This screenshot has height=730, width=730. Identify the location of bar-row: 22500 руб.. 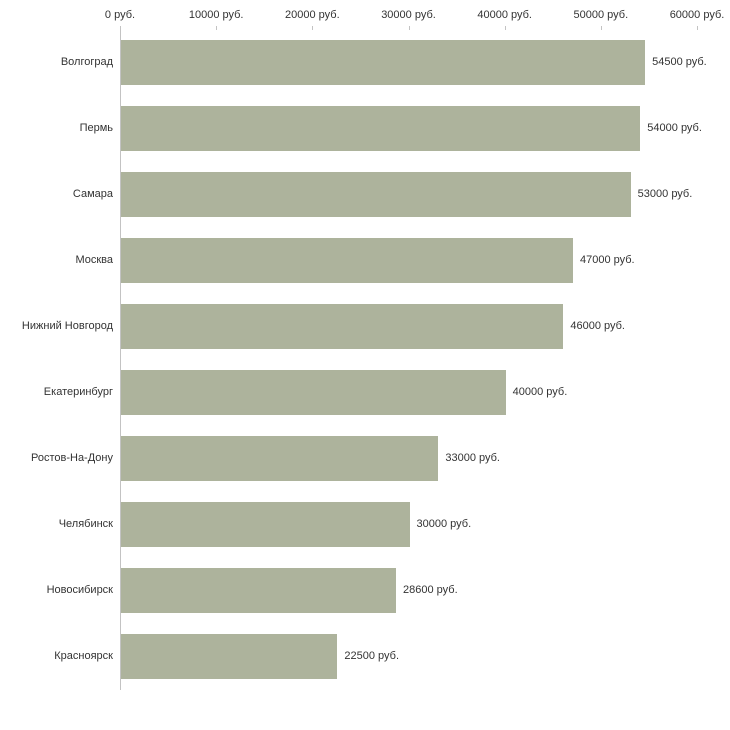
(409, 657).